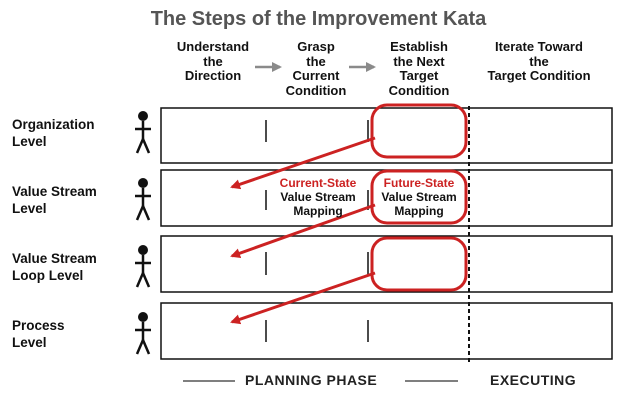 The image size is (637, 409). I want to click on level-value-stream: Value Stream Level, so click(54, 200).